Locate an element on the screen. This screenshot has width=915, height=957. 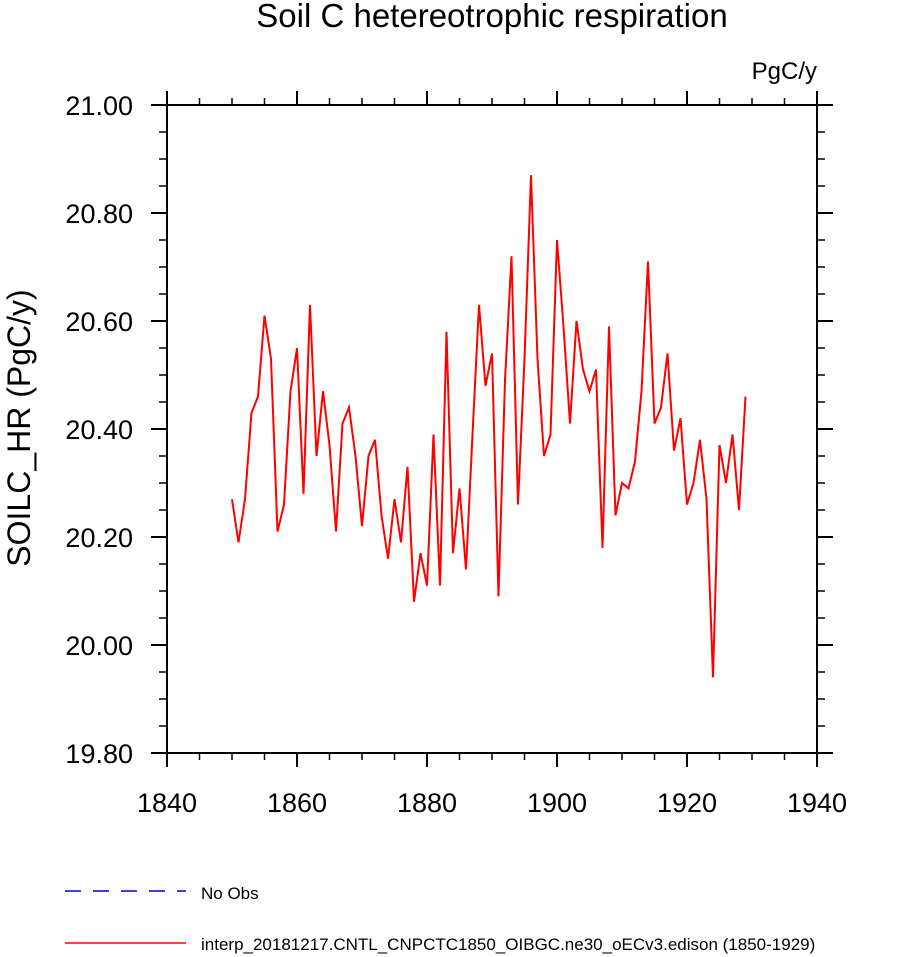
x-tick-label: 1880 is located at coordinates (427, 803).